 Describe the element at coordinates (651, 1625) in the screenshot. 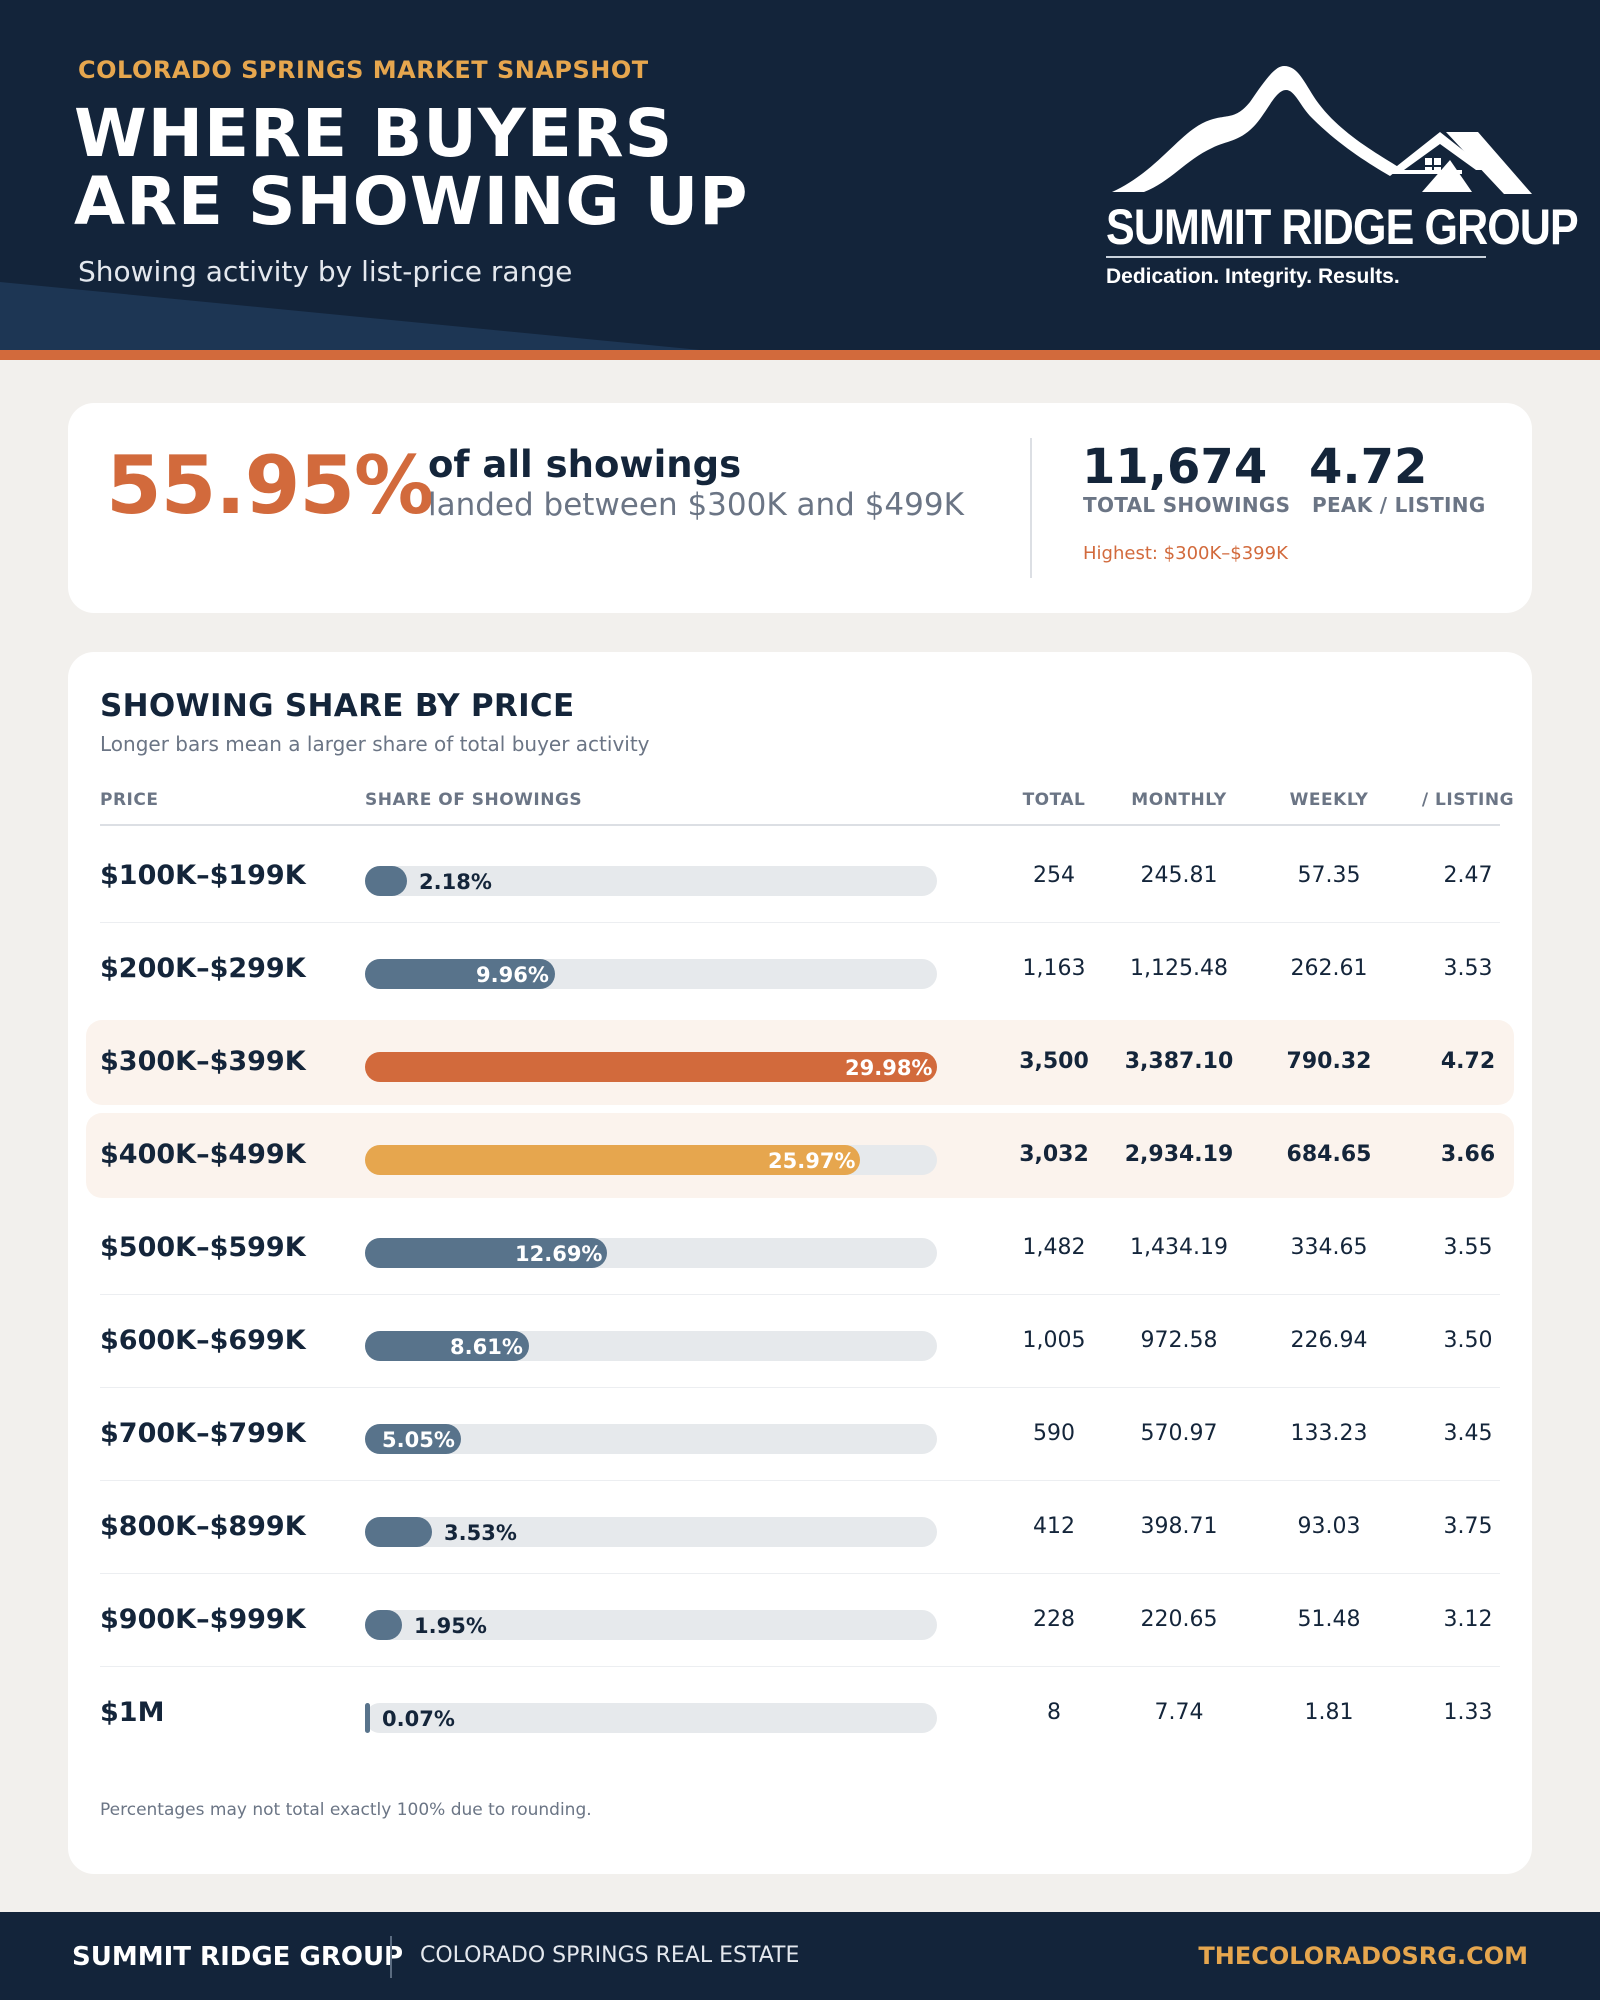

I see `share-bar-track: 1.95%` at that location.